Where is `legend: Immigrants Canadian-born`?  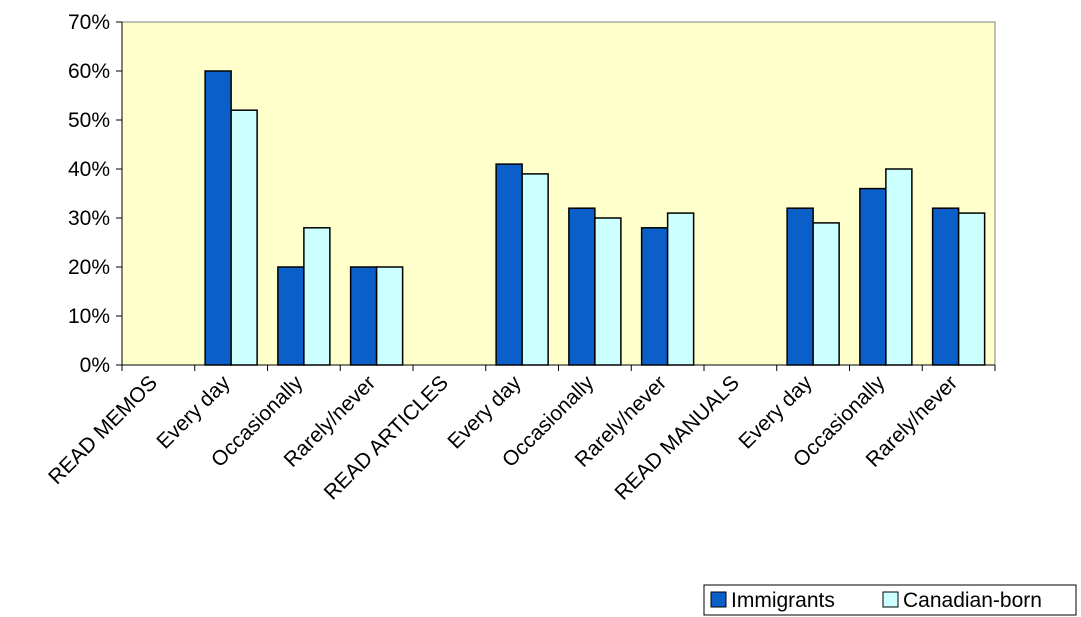 legend: Immigrants Canadian-born is located at coordinates (890, 600).